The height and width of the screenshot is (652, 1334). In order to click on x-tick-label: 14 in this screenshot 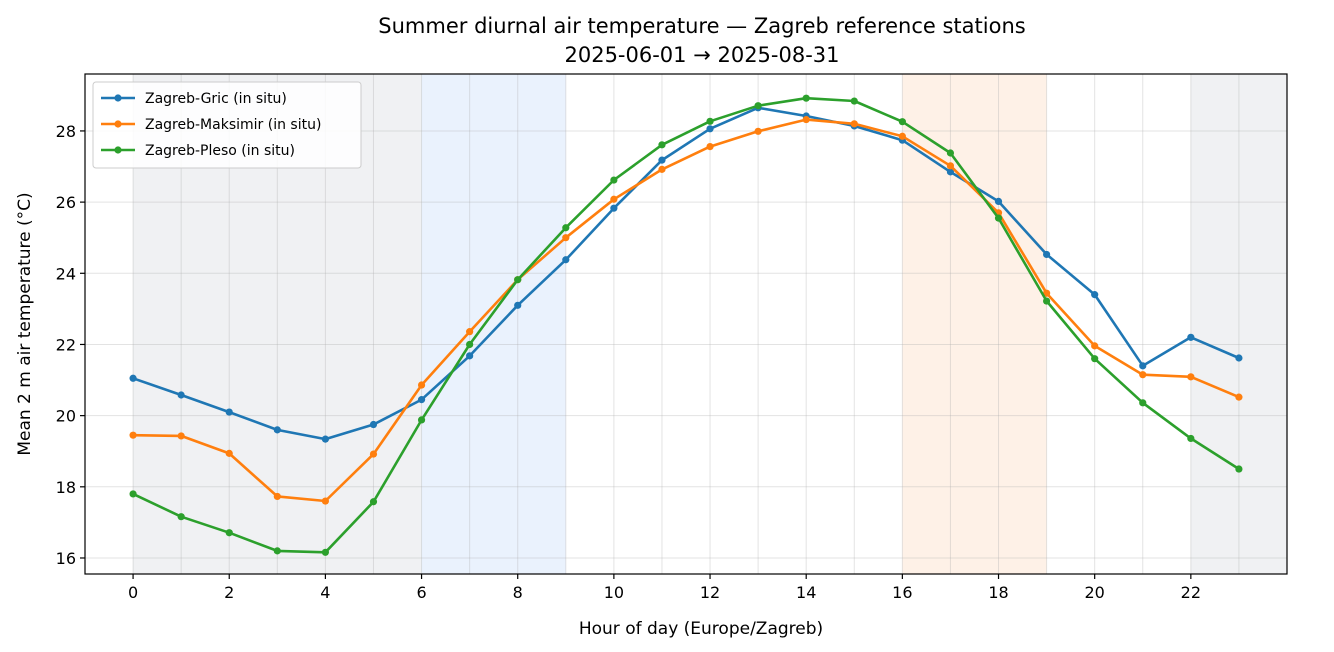, I will do `click(806, 592)`.